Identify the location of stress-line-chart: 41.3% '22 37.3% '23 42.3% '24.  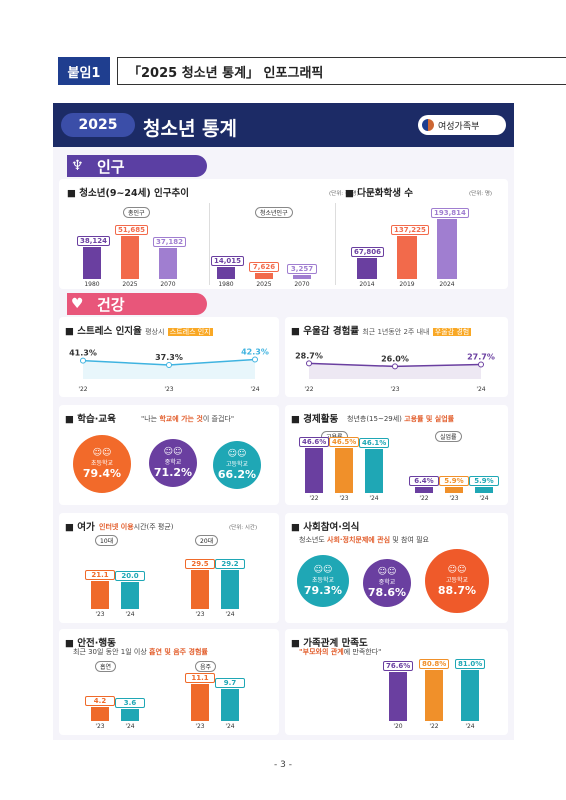
(169, 370).